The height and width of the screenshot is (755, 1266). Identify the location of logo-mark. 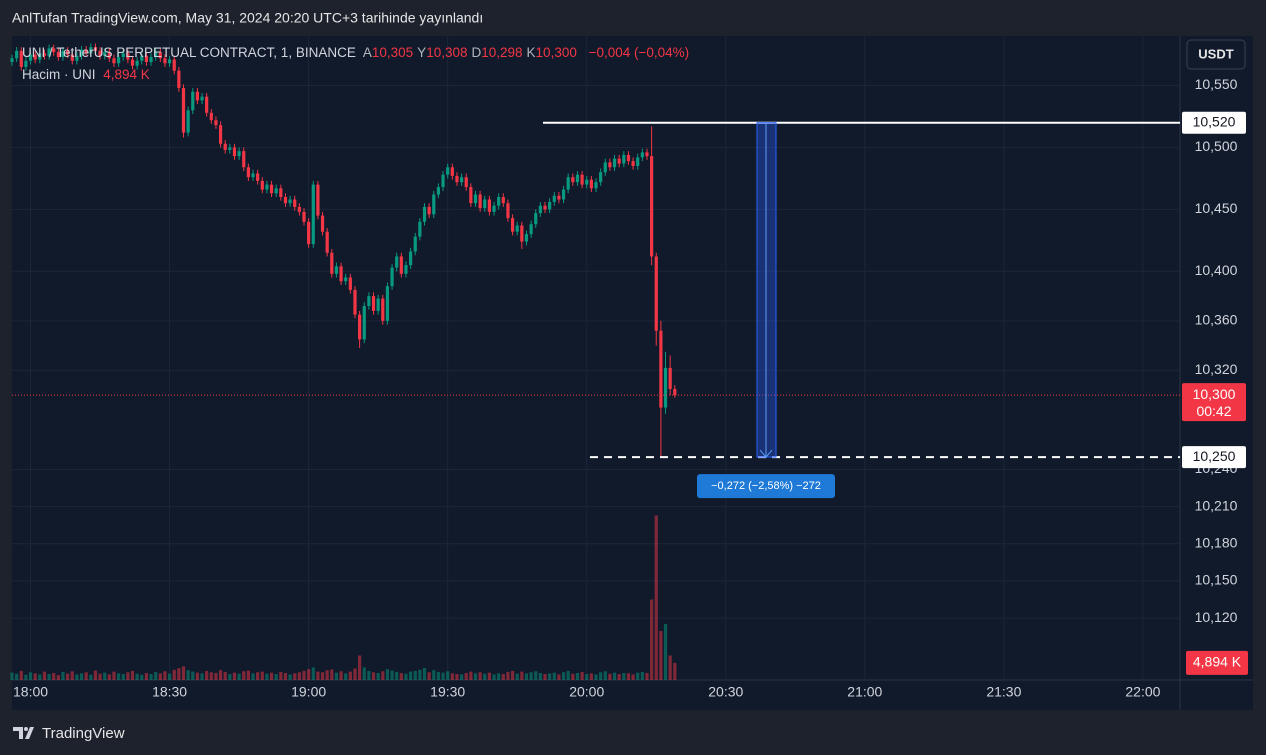
(23, 733).